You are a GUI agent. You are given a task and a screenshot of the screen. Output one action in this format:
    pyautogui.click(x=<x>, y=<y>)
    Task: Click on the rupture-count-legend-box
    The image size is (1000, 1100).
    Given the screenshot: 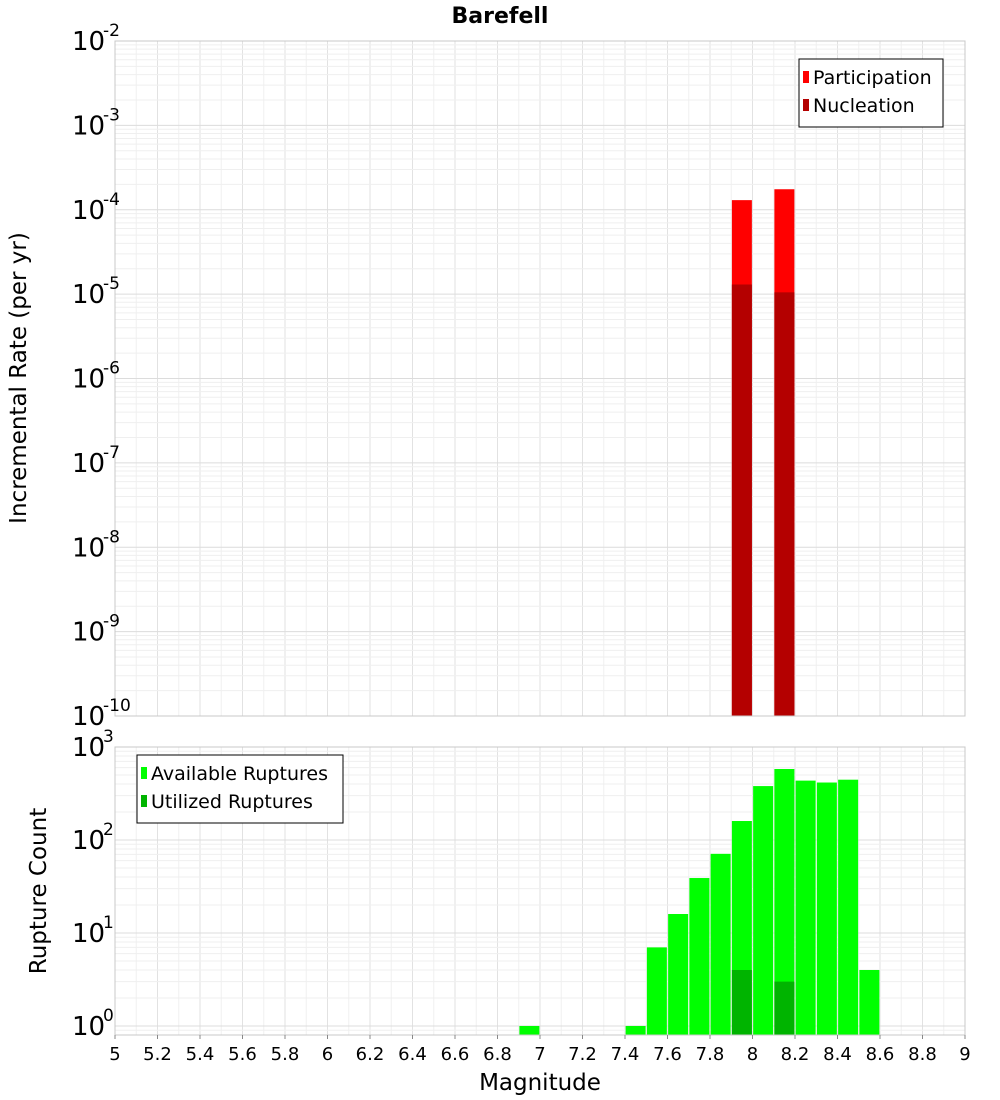 What is the action you would take?
    pyautogui.click(x=240, y=789)
    